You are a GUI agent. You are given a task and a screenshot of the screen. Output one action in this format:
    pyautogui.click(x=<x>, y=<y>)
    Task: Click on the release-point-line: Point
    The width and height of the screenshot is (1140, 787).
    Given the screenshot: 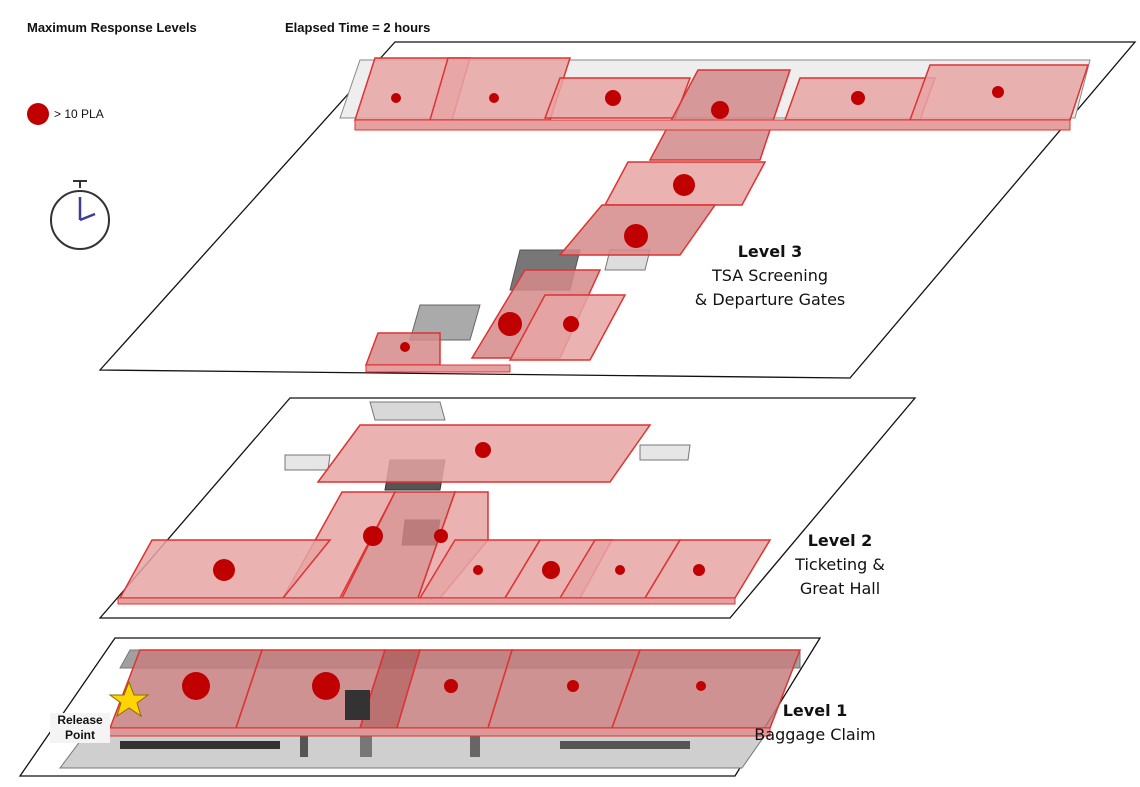 What is the action you would take?
    pyautogui.click(x=80, y=735)
    